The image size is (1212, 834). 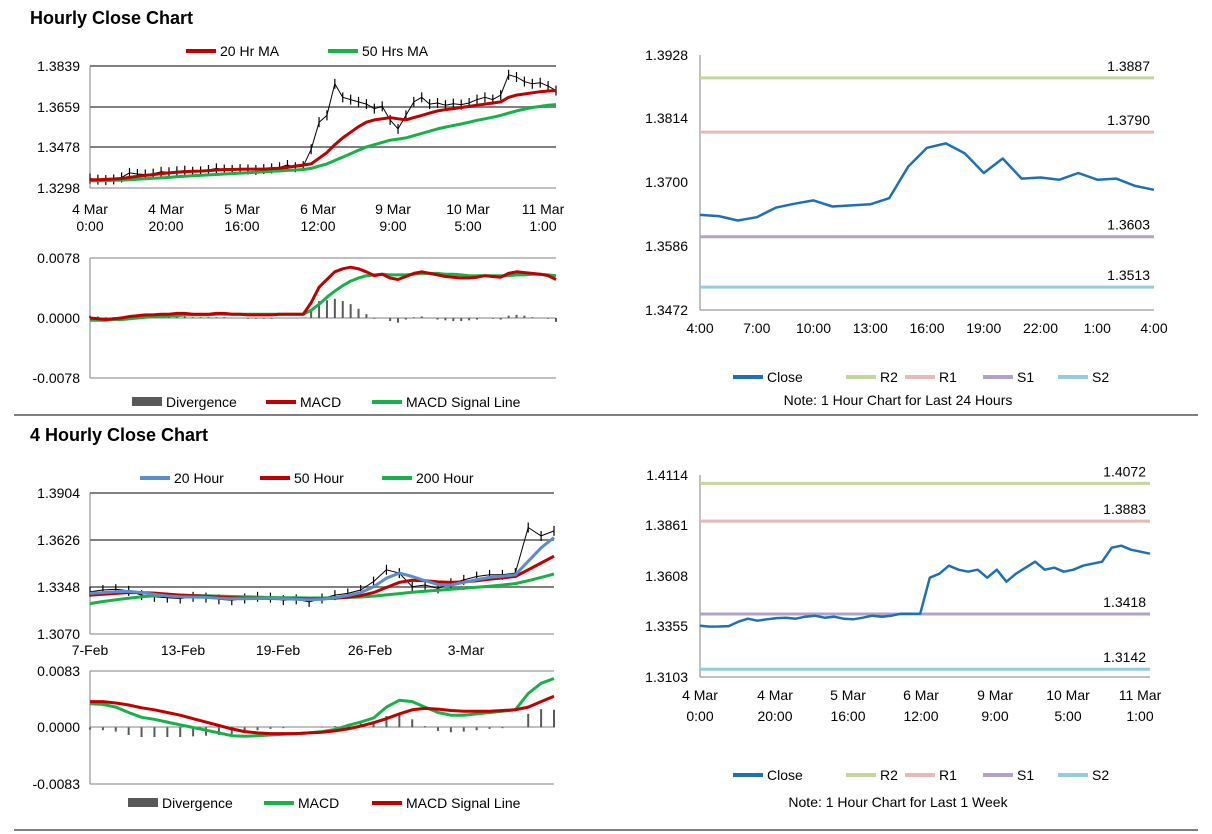 What do you see at coordinates (58, 258) in the screenshot?
I see `y-tick-label: 0.0078` at bounding box center [58, 258].